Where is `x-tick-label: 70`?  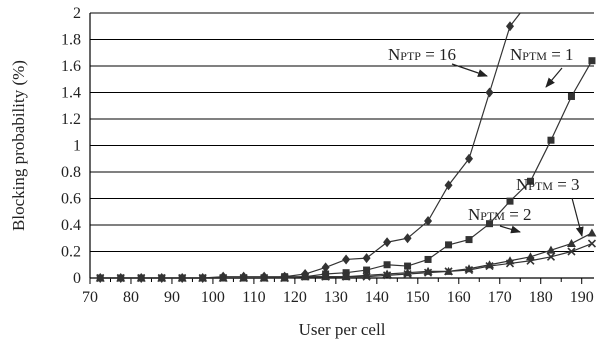
x-tick-label: 70 is located at coordinates (90, 297).